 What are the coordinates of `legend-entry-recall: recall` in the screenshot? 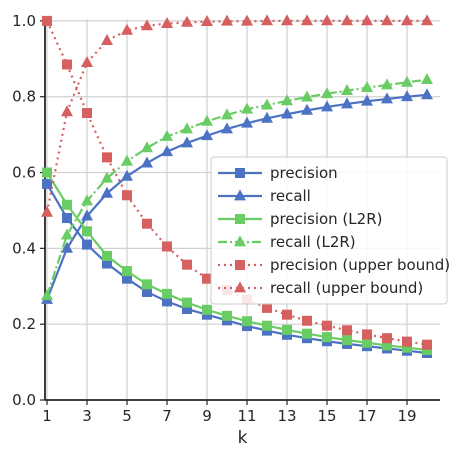 It's located at (264, 196).